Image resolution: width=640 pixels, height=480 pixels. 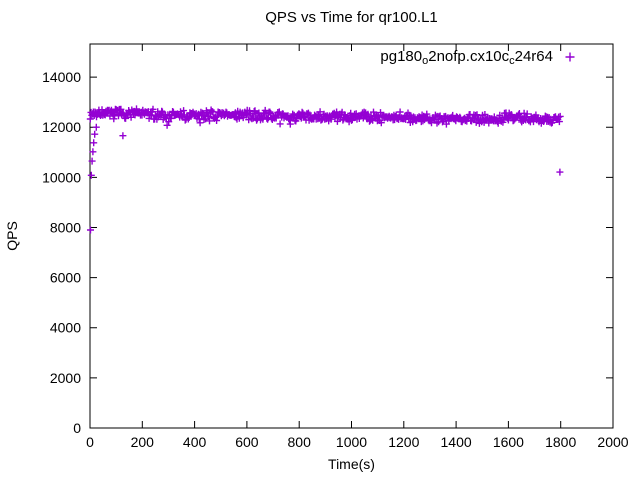 I want to click on y-tick-label: 4000, so click(x=65, y=328).